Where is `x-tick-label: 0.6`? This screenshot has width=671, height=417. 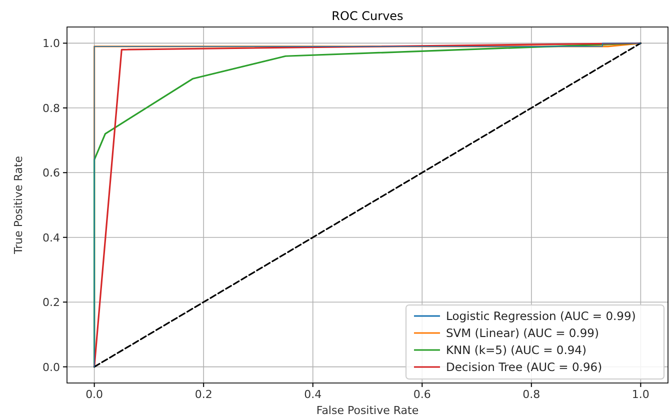
x-tick-label: 0.6 is located at coordinates (422, 394).